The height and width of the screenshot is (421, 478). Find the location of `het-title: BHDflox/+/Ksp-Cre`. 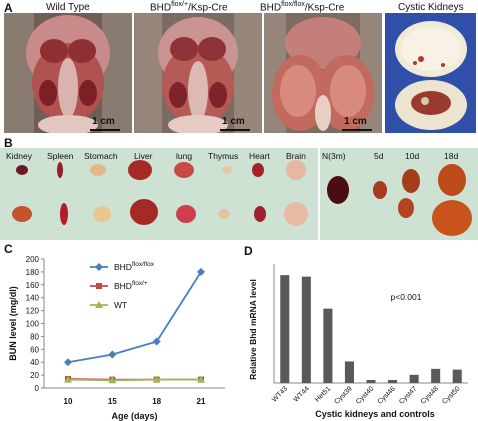

het-title: BHDflox/+/Ksp-Cre is located at coordinates (189, 7).